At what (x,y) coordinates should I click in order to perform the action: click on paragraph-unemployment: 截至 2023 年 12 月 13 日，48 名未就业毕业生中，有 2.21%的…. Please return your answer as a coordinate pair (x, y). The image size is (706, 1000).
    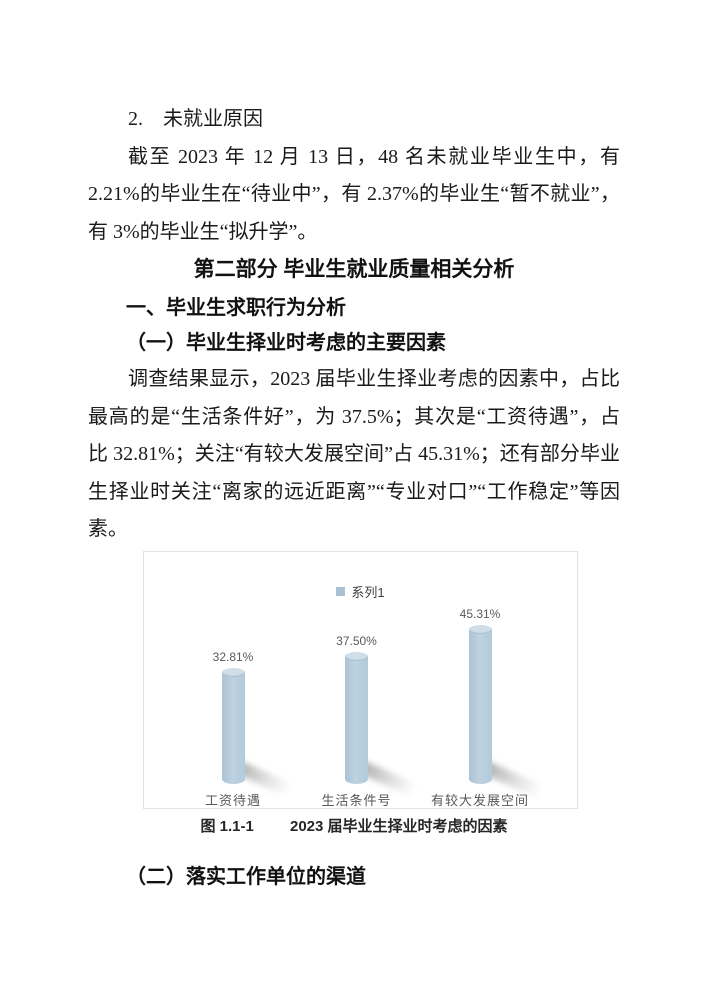
    Looking at the image, I should click on (354, 194).